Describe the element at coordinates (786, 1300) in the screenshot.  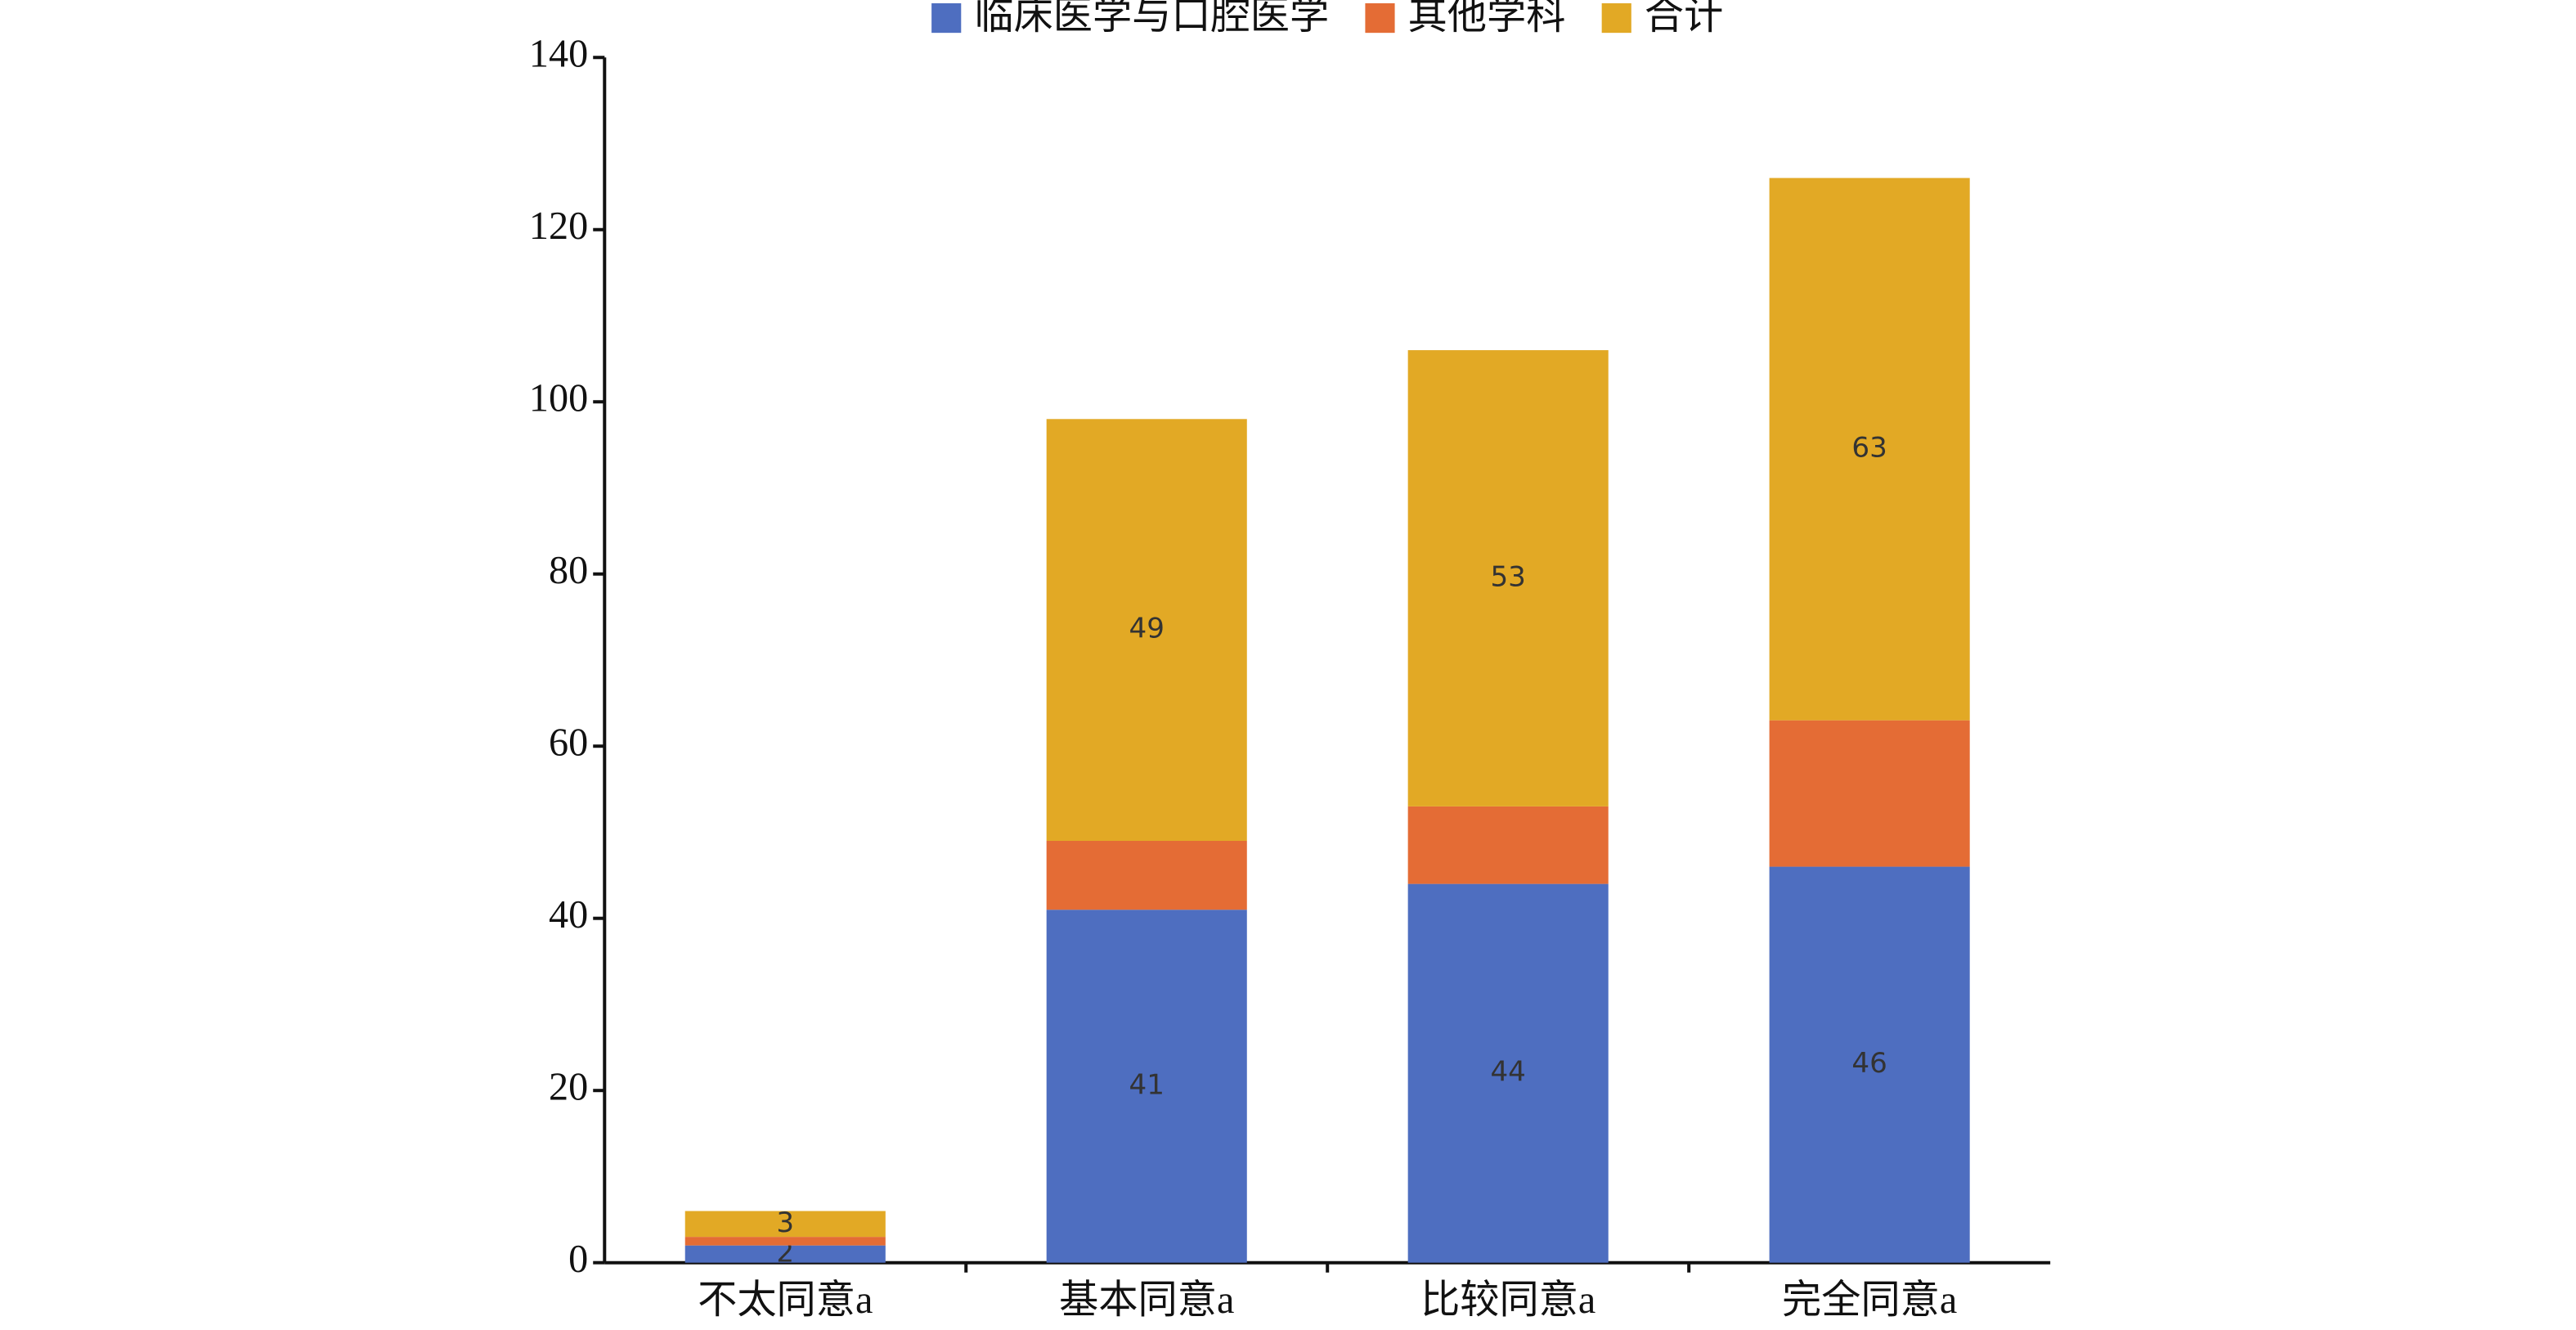
I see `x-tick-label: 不太同意a` at that location.